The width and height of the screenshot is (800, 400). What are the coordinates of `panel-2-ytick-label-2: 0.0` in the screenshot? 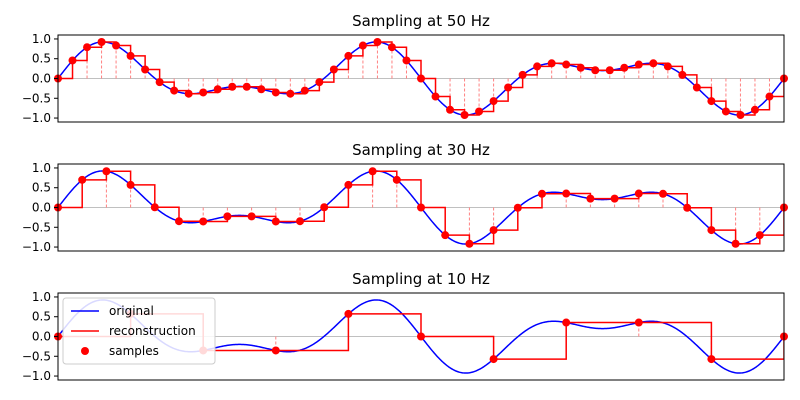 It's located at (41, 208).